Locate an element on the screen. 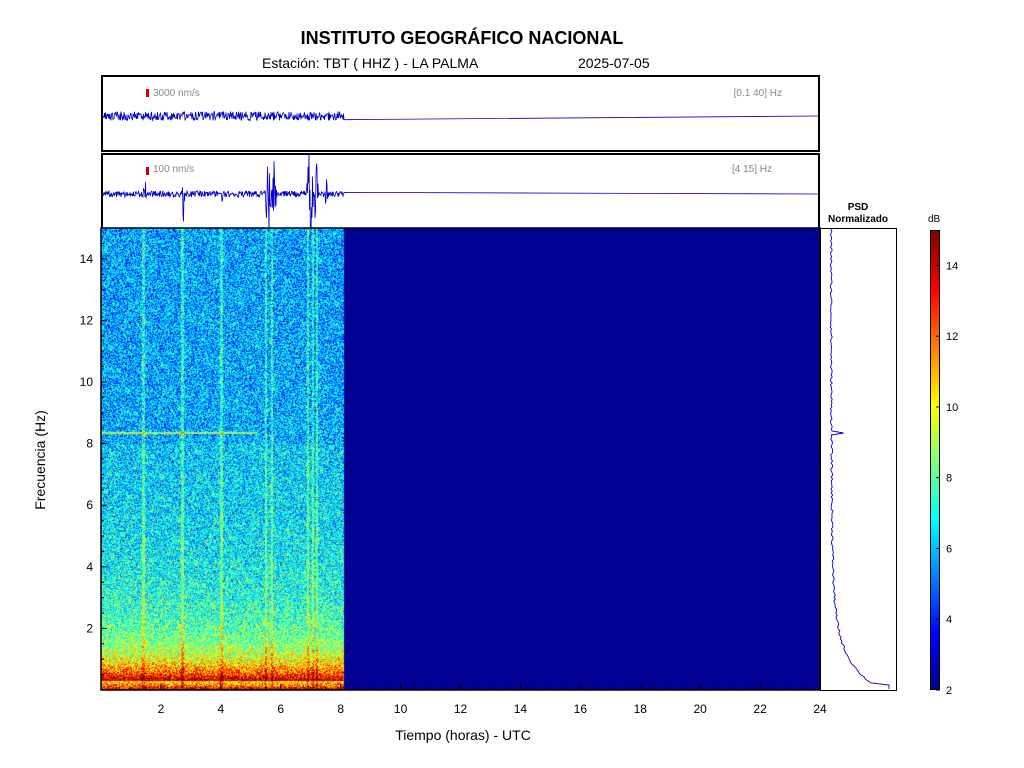  y-tick-label: 6 is located at coordinates (89, 505).